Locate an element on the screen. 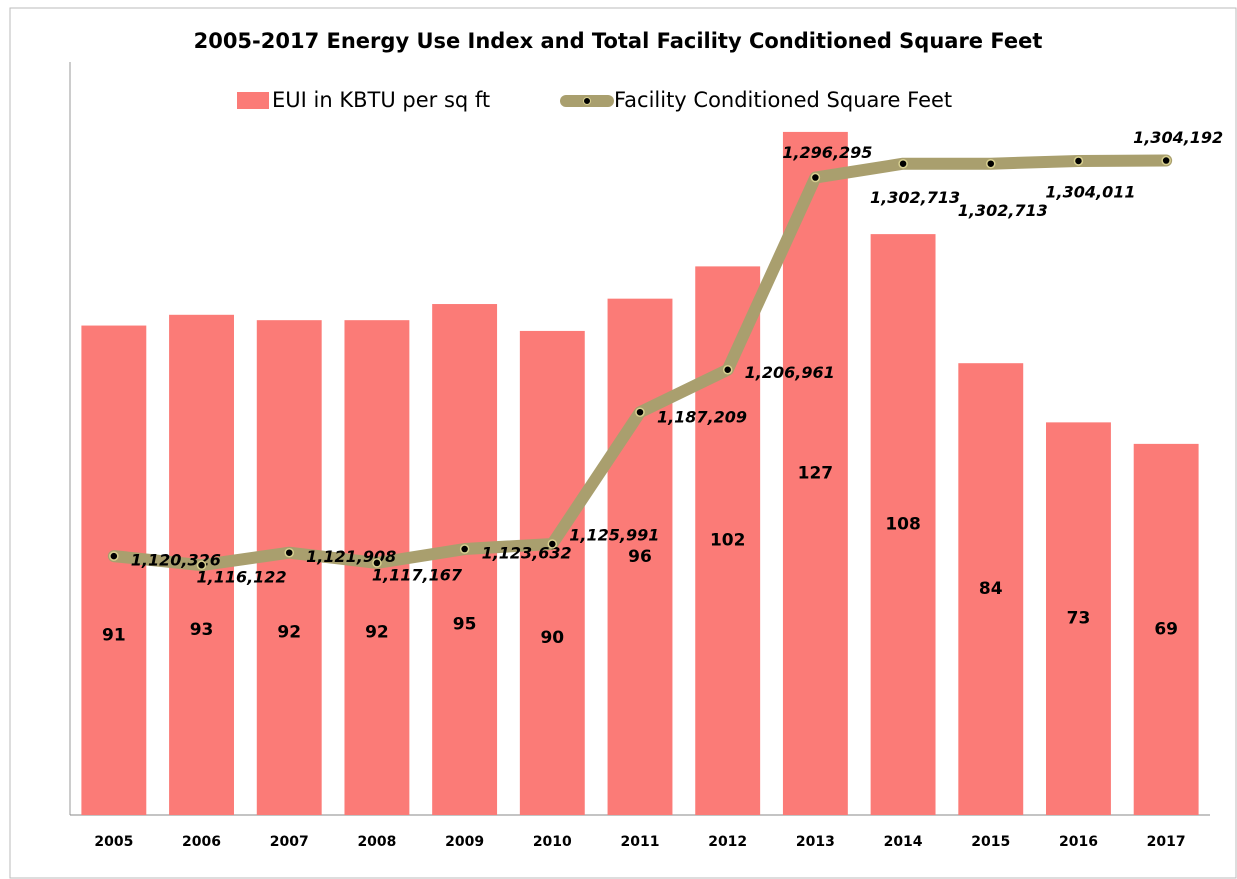 Image resolution: width=1237 pixels, height=879 pixels. line-value-label: 1,125,991 is located at coordinates (614, 534).